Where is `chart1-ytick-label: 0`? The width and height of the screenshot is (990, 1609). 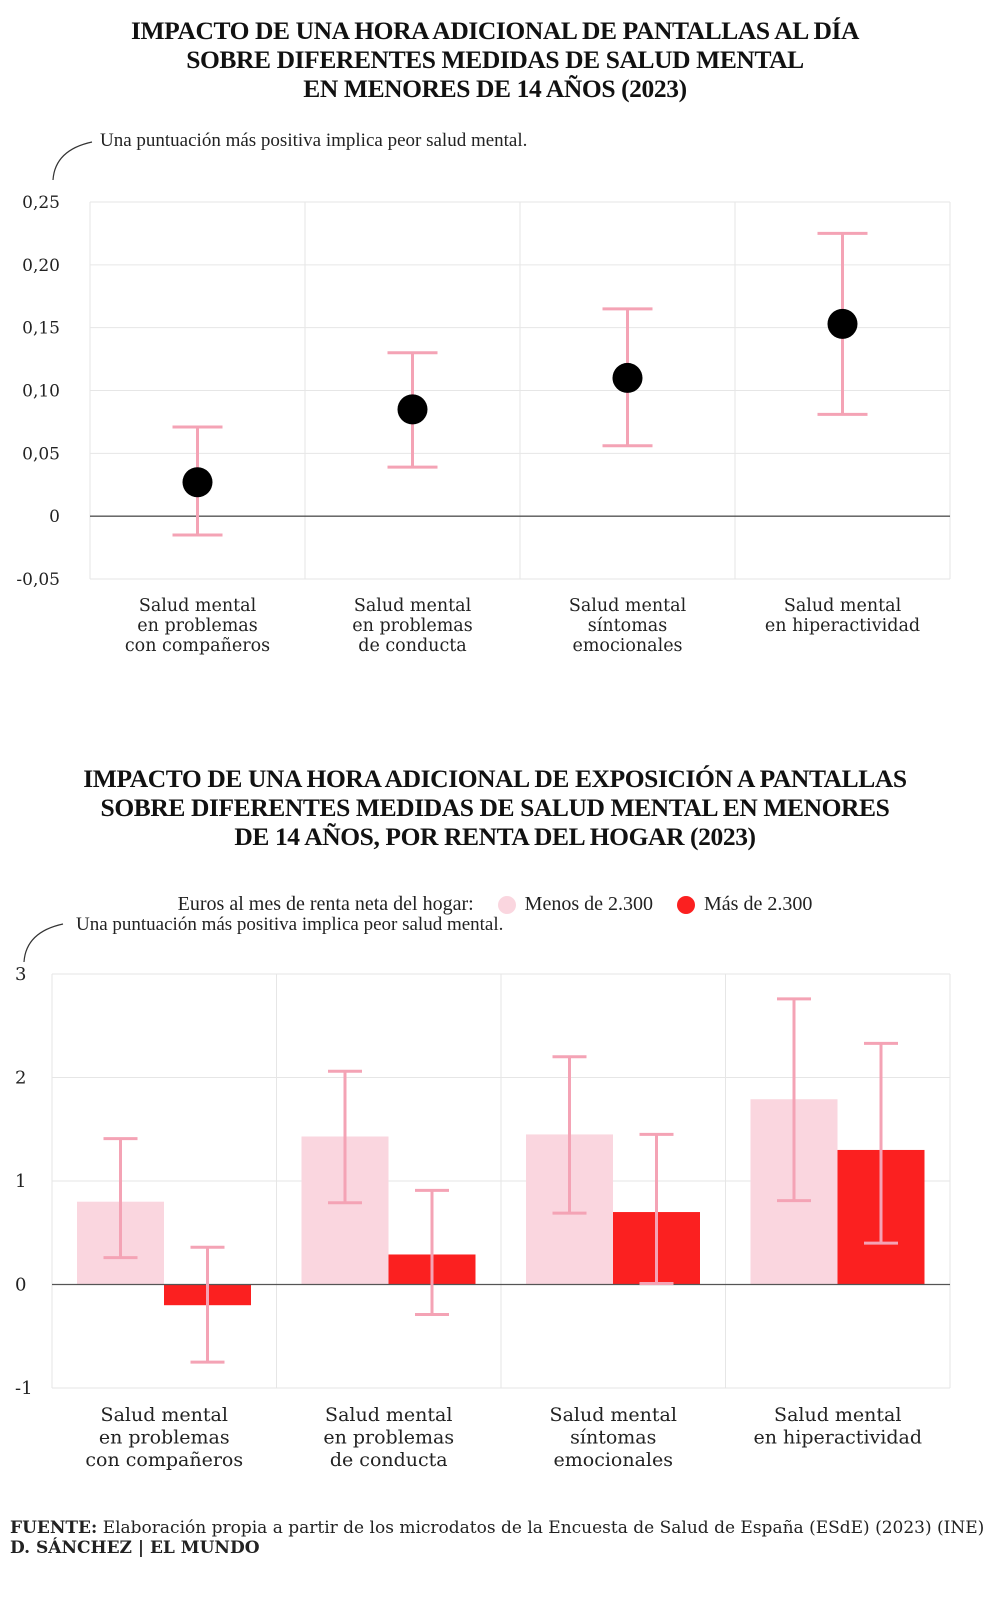
chart1-ytick-label: 0 is located at coordinates (54, 517).